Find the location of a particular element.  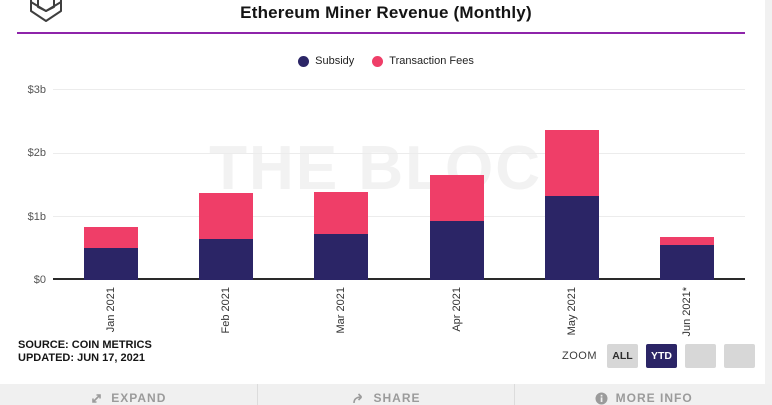

zoom-all-button: ALL is located at coordinates (622, 356).